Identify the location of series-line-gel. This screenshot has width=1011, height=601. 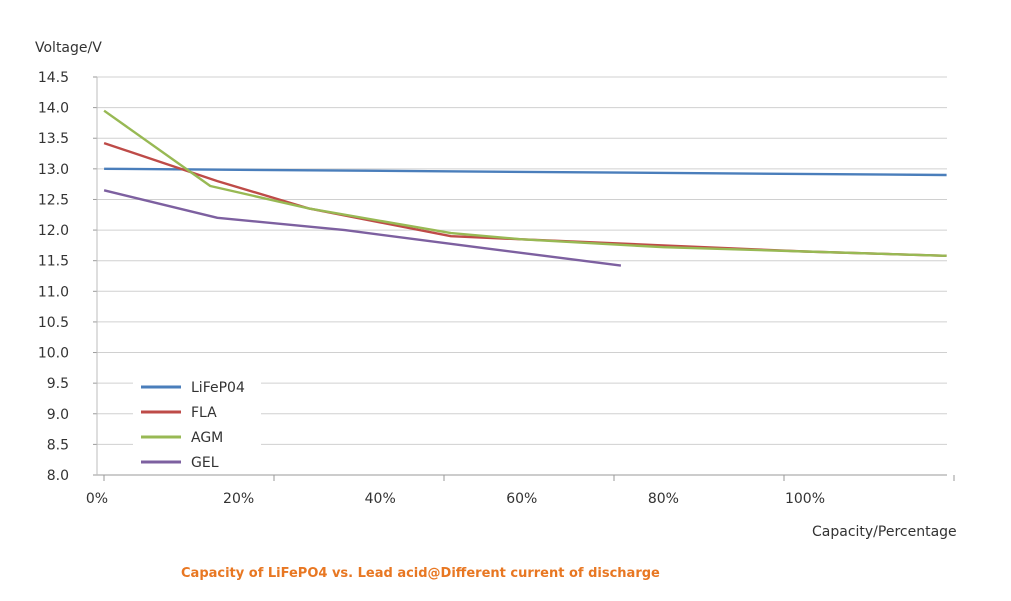
(362, 228).